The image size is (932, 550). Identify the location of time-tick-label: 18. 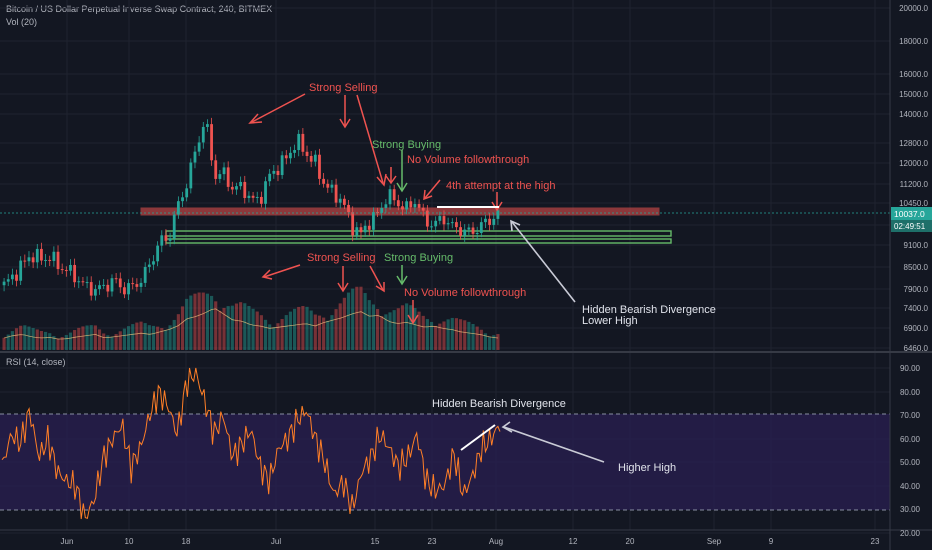
(186, 541).